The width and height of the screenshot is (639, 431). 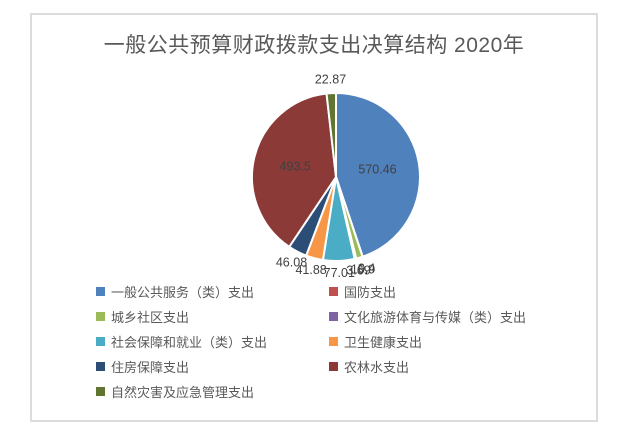 What do you see at coordinates (295, 166) in the screenshot?
I see `slice-value-label-7: 493.5` at bounding box center [295, 166].